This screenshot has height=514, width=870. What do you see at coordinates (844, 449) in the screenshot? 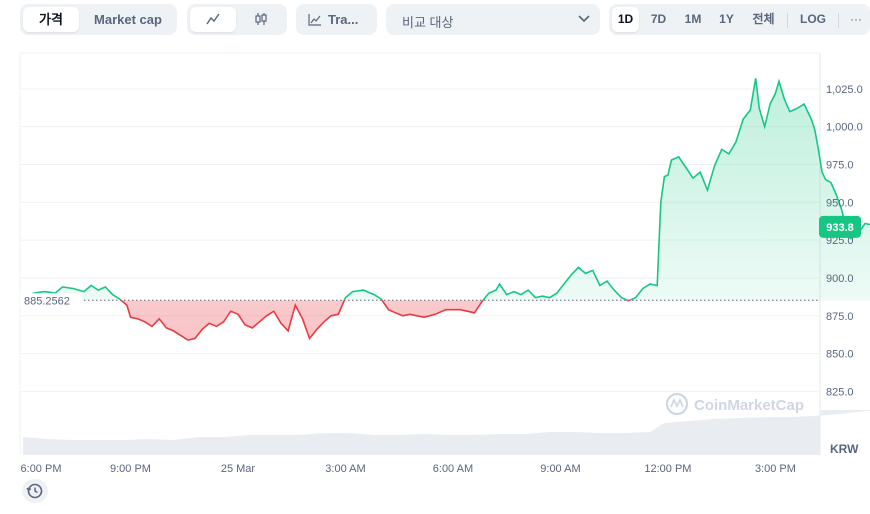
I see `currency-label: KRW` at bounding box center [844, 449].